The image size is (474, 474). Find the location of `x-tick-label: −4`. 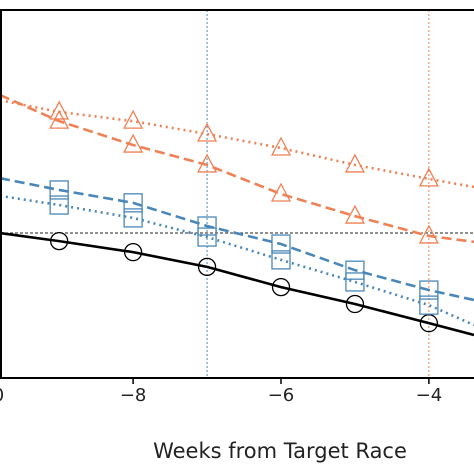

x-tick-label: −4 is located at coordinates (429, 395).